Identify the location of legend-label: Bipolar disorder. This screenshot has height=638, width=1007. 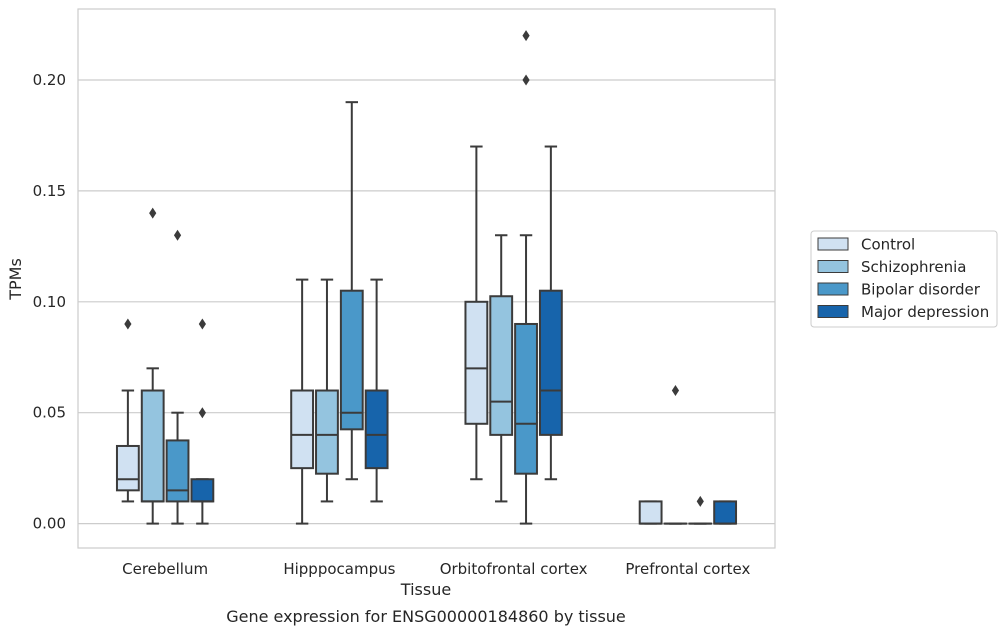
(921, 290).